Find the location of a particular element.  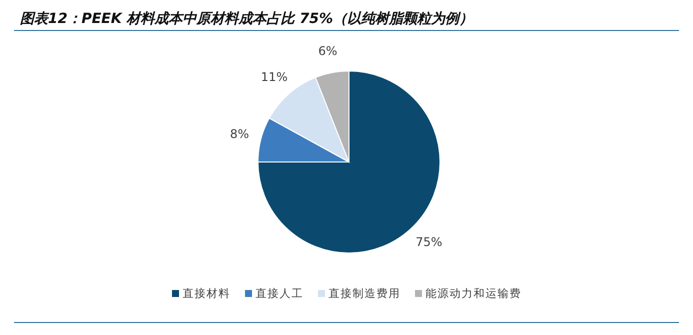

data-label: 6% is located at coordinates (328, 51).